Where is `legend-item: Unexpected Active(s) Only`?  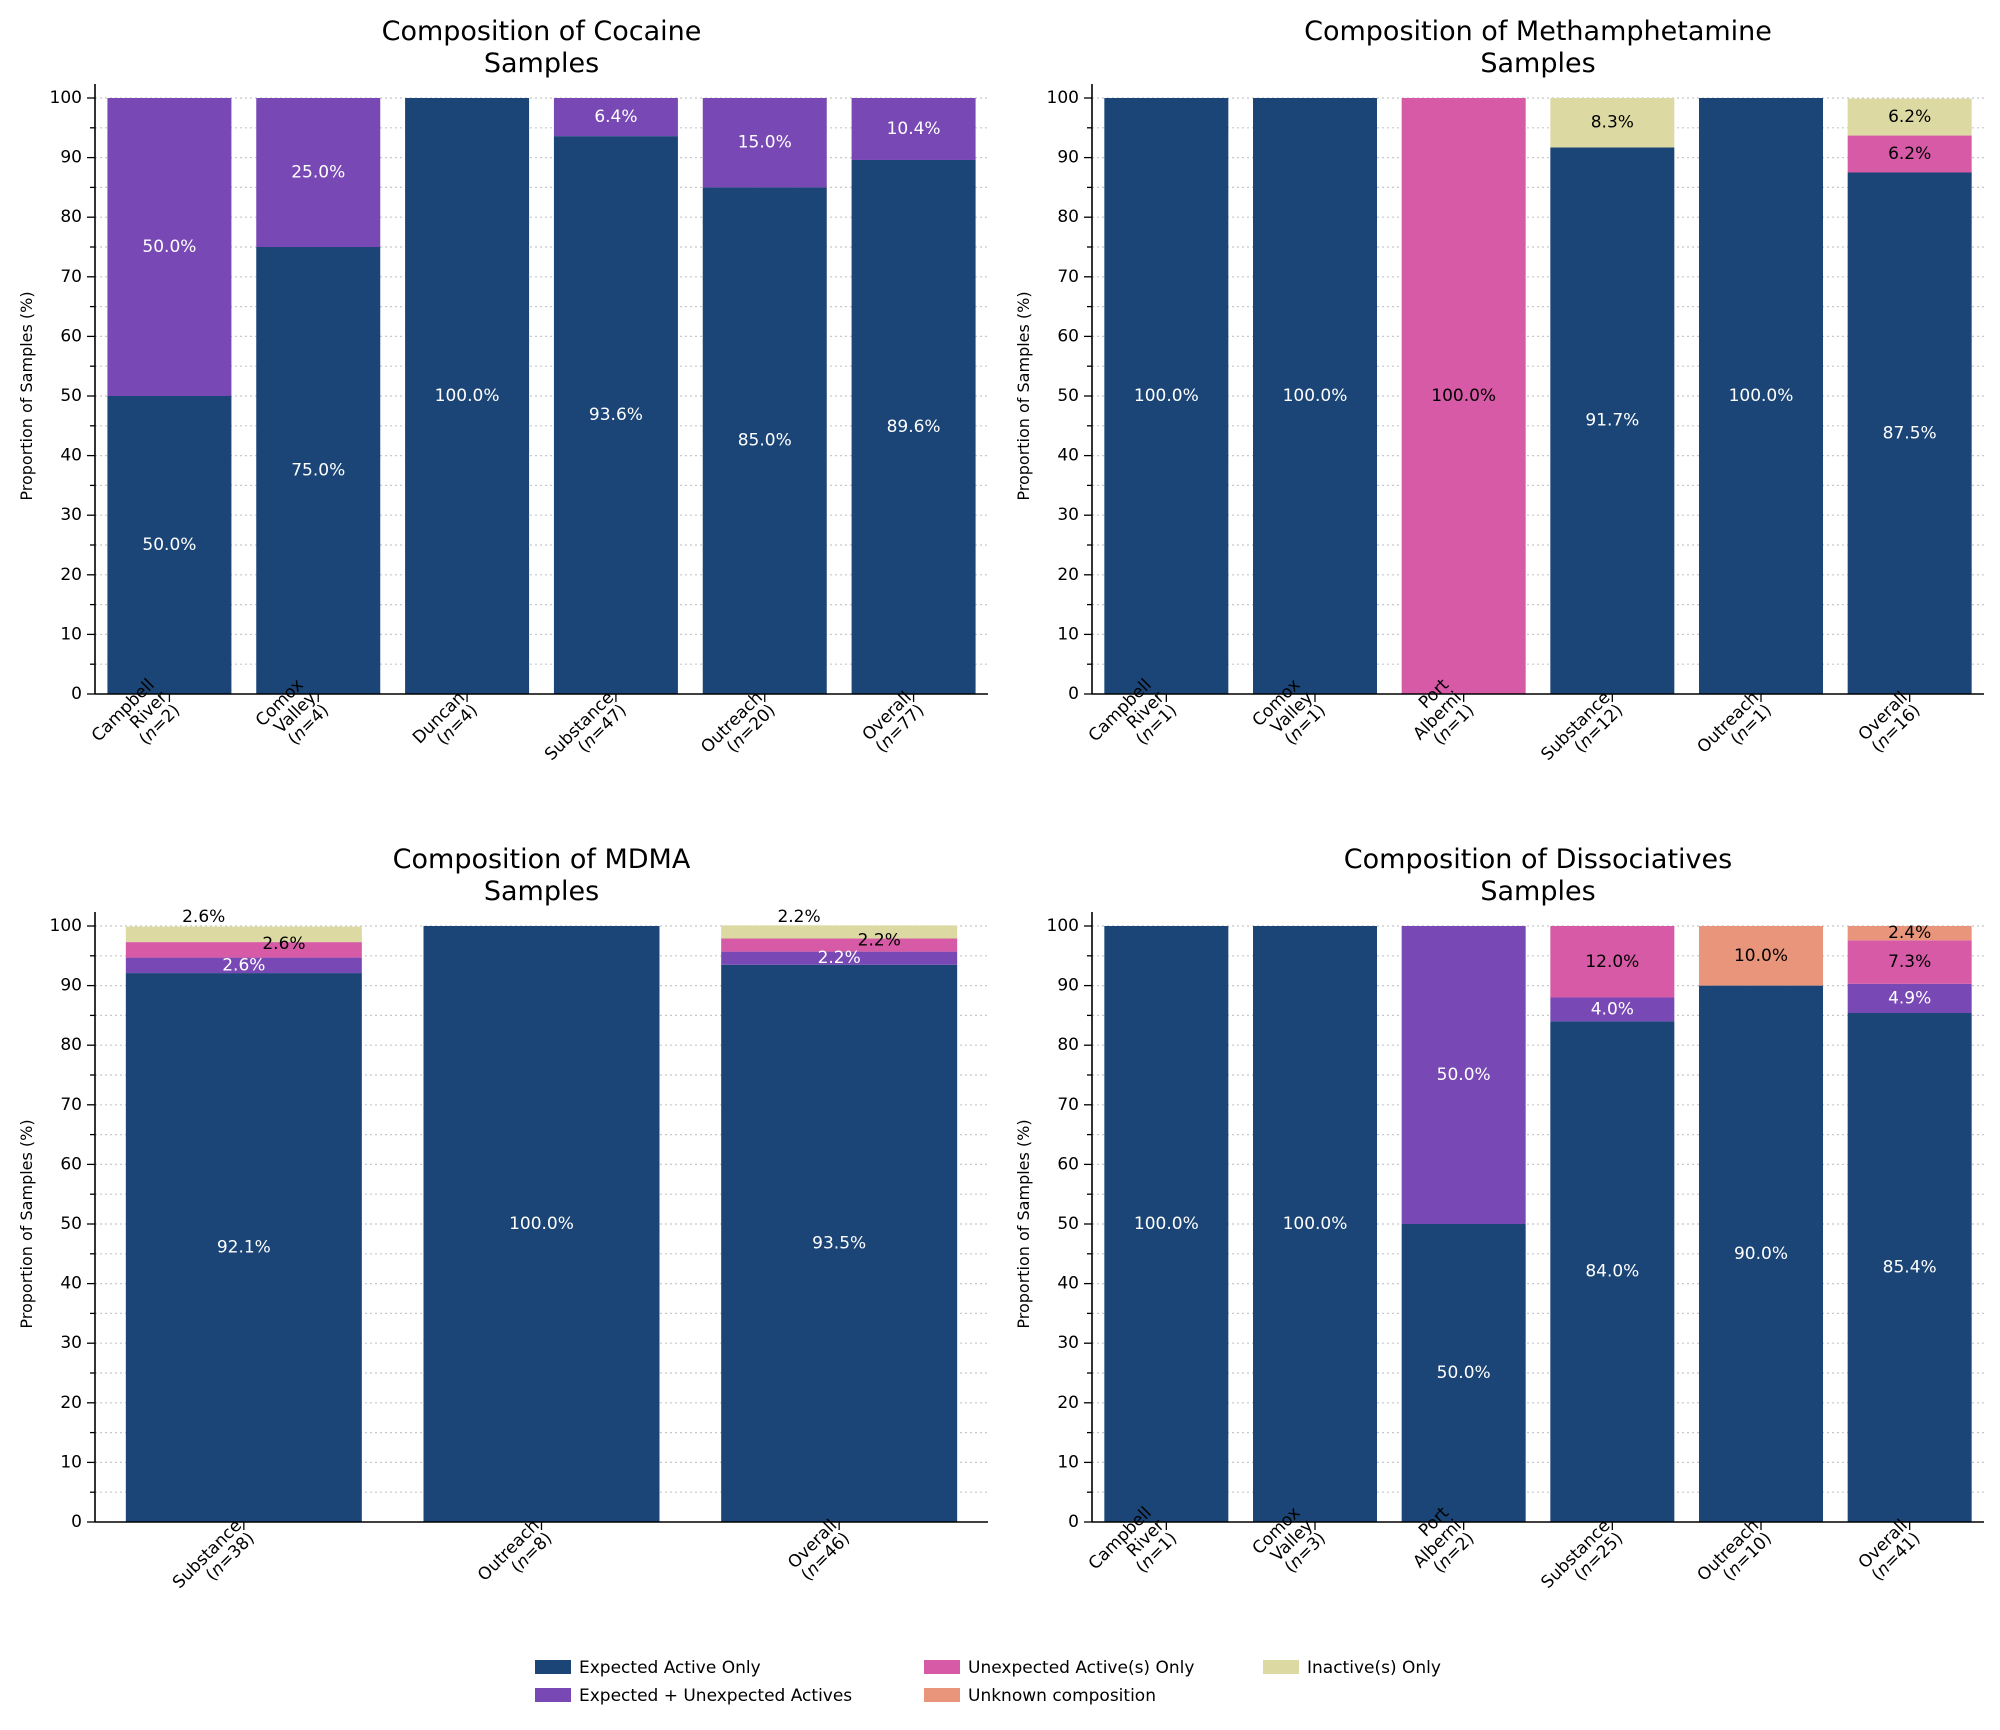 legend-item: Unexpected Active(s) Only is located at coordinates (1059, 1668).